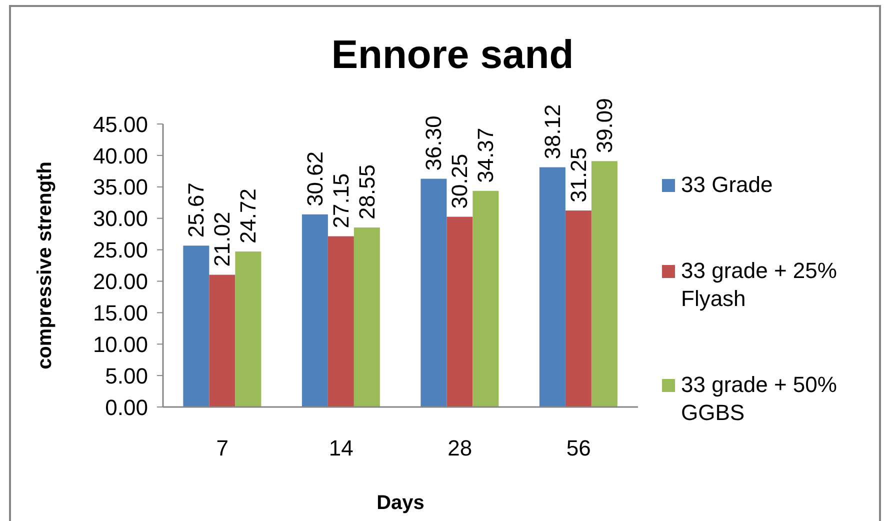  Describe the element at coordinates (367, 192) in the screenshot. I see `data-label: 28.55` at that location.